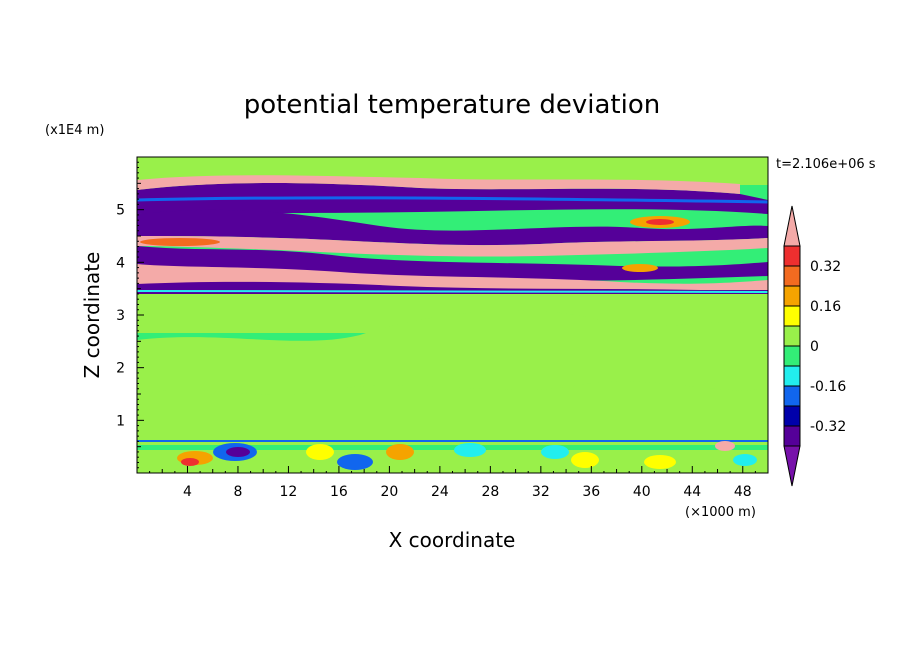 The height and width of the screenshot is (654, 904). What do you see at coordinates (828, 427) in the screenshot?
I see `colorbar-label: -0.32` at bounding box center [828, 427].